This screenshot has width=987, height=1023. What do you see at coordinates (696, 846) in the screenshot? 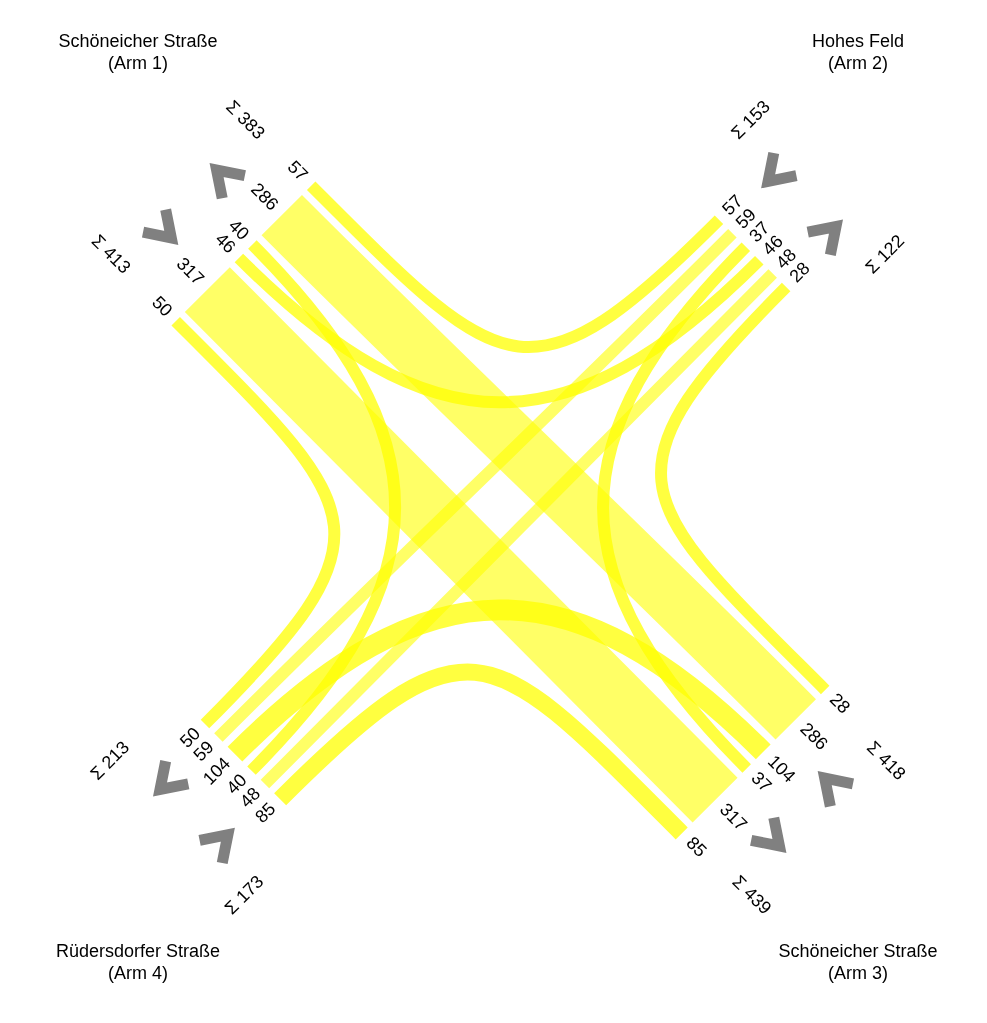
I see `data-label: 85` at bounding box center [696, 846].